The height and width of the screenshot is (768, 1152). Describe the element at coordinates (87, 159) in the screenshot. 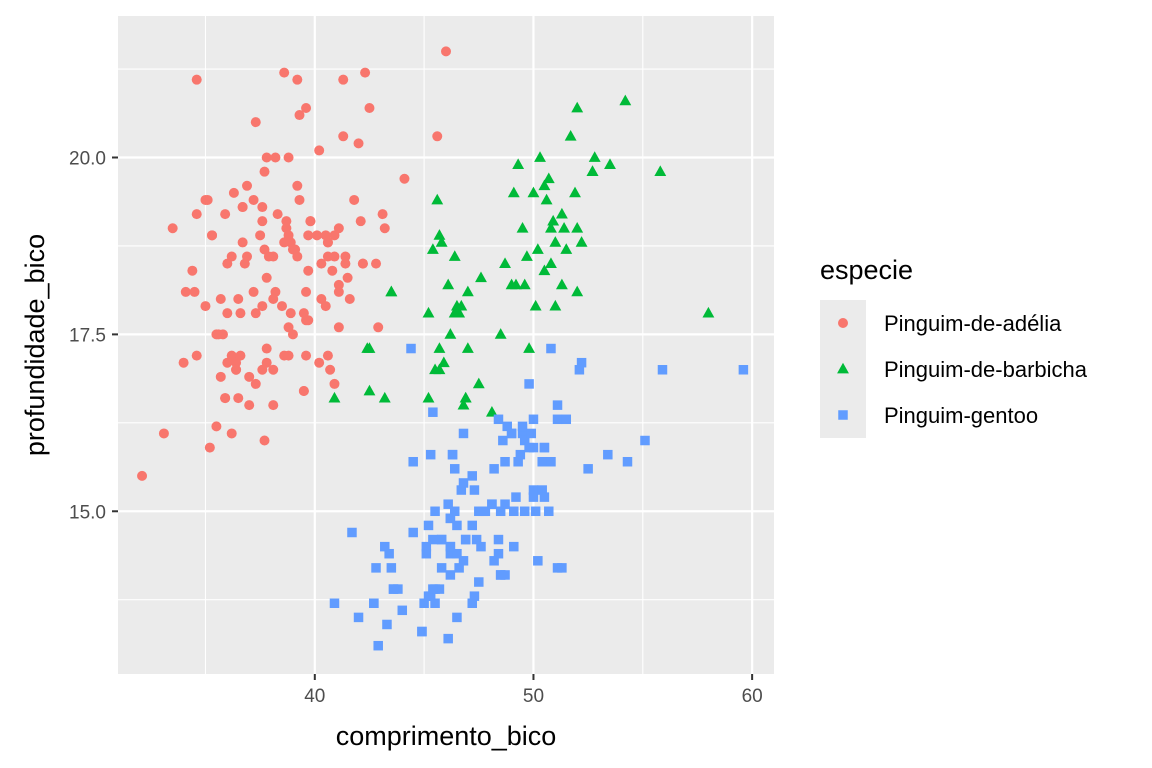

I see `y-tick-label: 20.0` at that location.